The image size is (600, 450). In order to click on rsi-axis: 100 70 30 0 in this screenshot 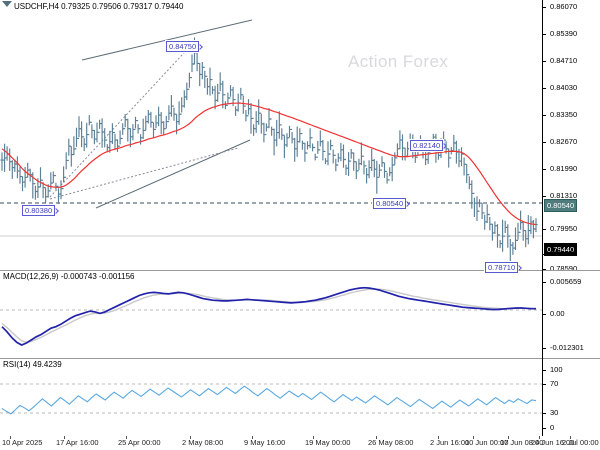, I will do `click(571, 397)`.